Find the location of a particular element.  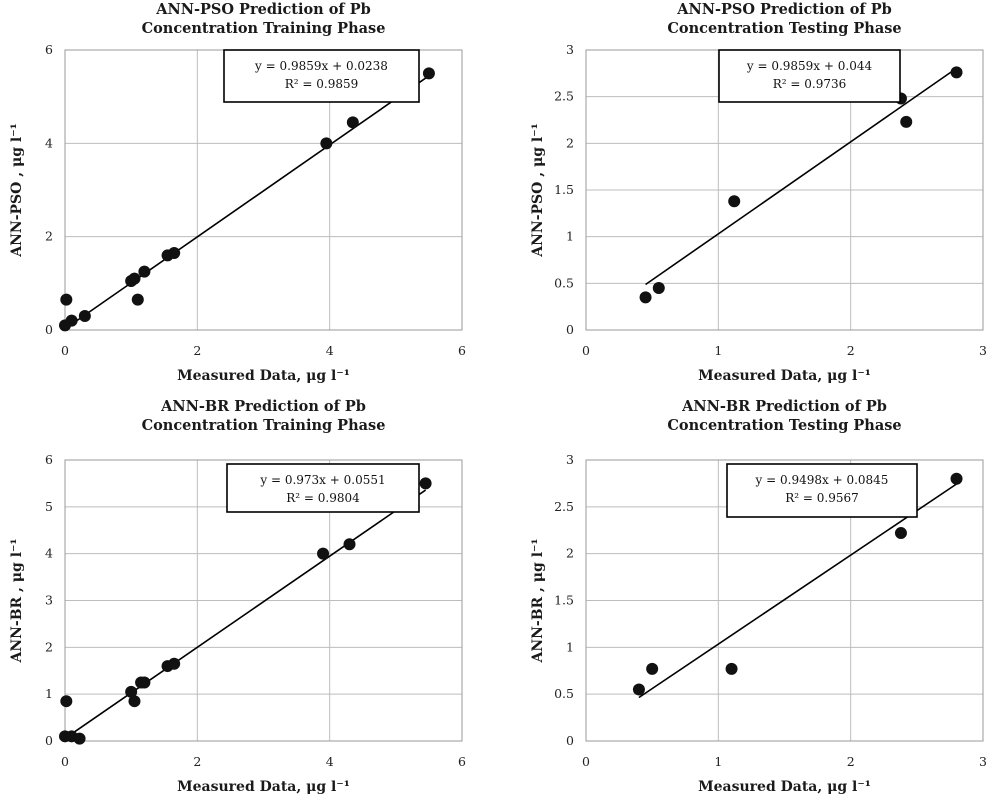

r-squared-label: R² = 0.9859 is located at coordinates (322, 84).